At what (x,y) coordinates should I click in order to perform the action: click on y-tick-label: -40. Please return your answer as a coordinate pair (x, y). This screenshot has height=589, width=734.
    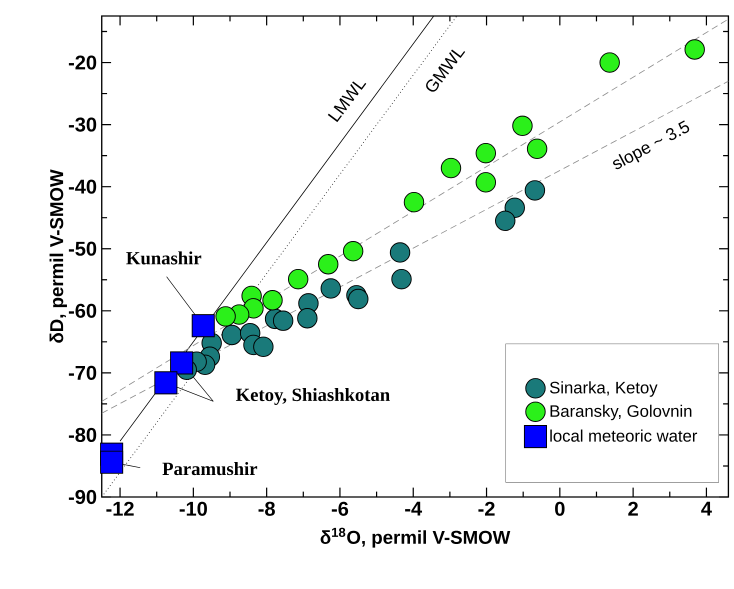
    Looking at the image, I should click on (82, 187).